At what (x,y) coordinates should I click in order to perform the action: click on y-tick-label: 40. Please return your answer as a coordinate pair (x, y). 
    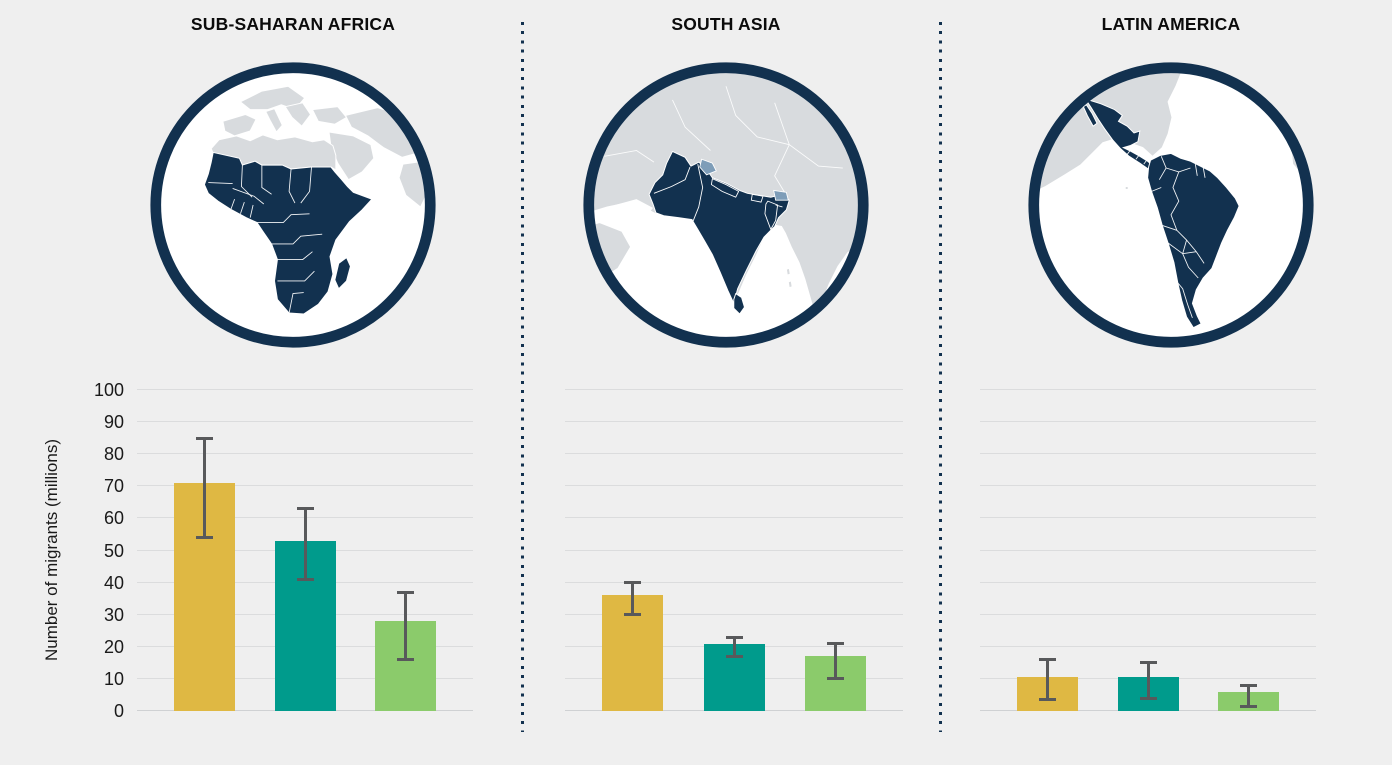
    Looking at the image, I should click on (113, 582).